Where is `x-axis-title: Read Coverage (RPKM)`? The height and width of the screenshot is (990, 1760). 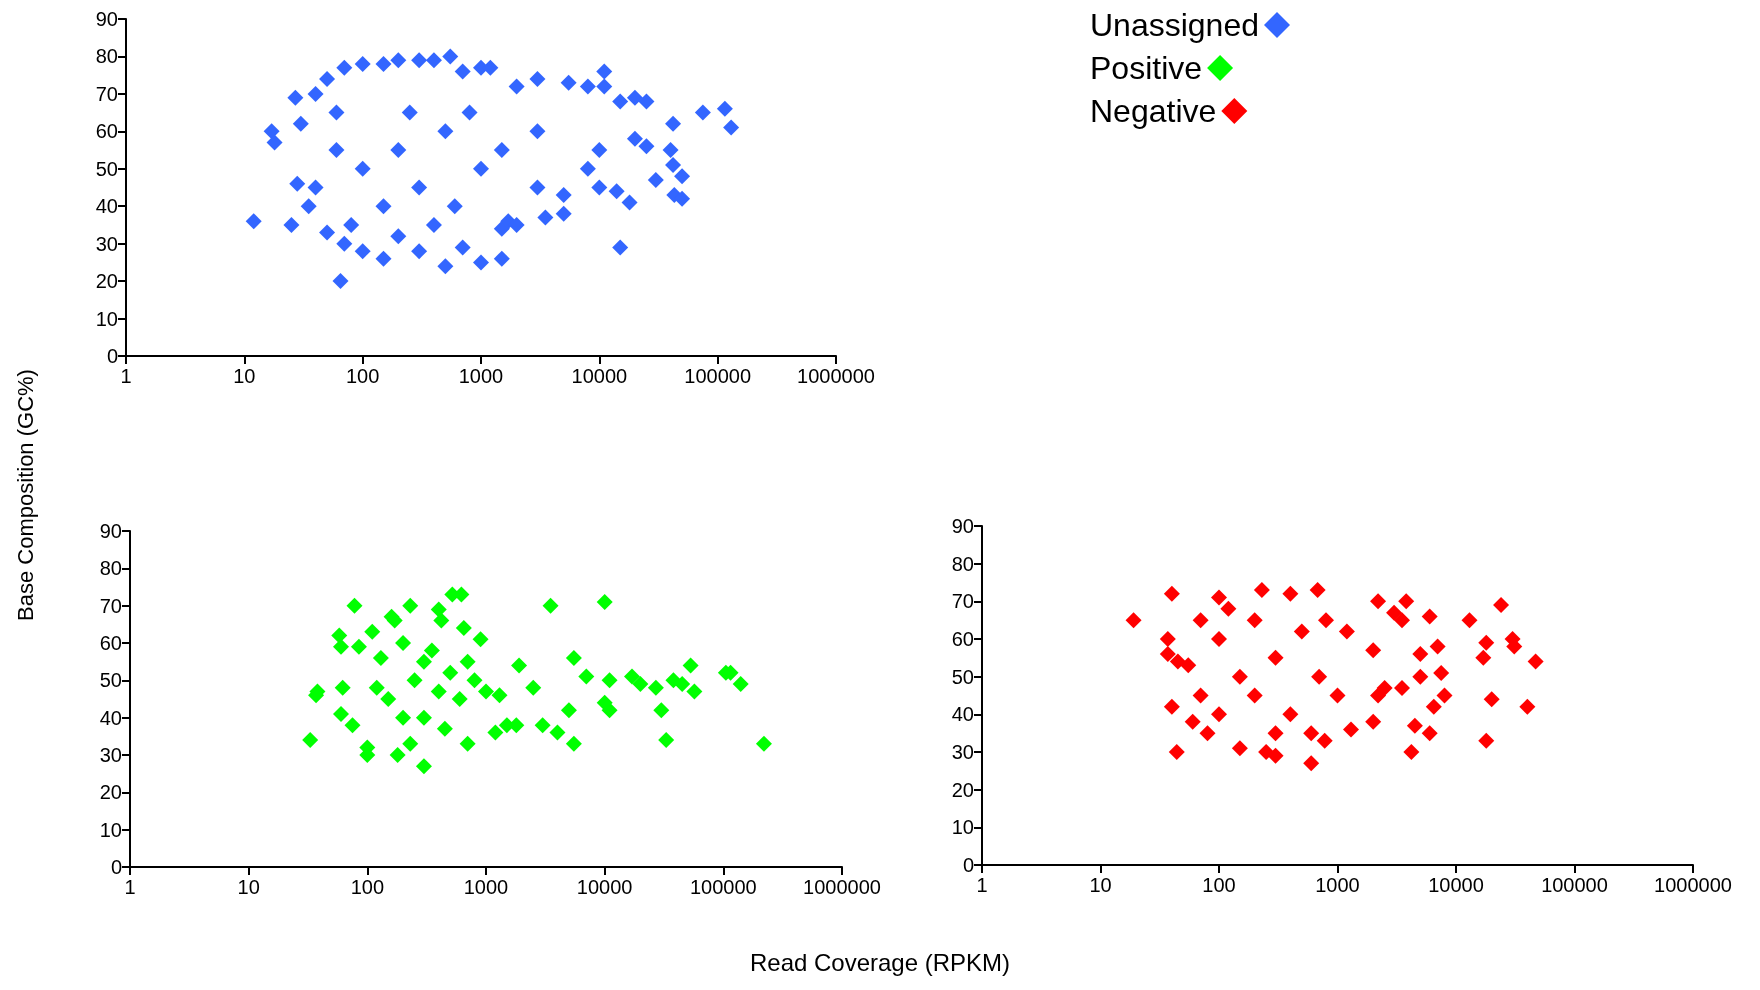 x-axis-title: Read Coverage (RPKM) is located at coordinates (880, 962).